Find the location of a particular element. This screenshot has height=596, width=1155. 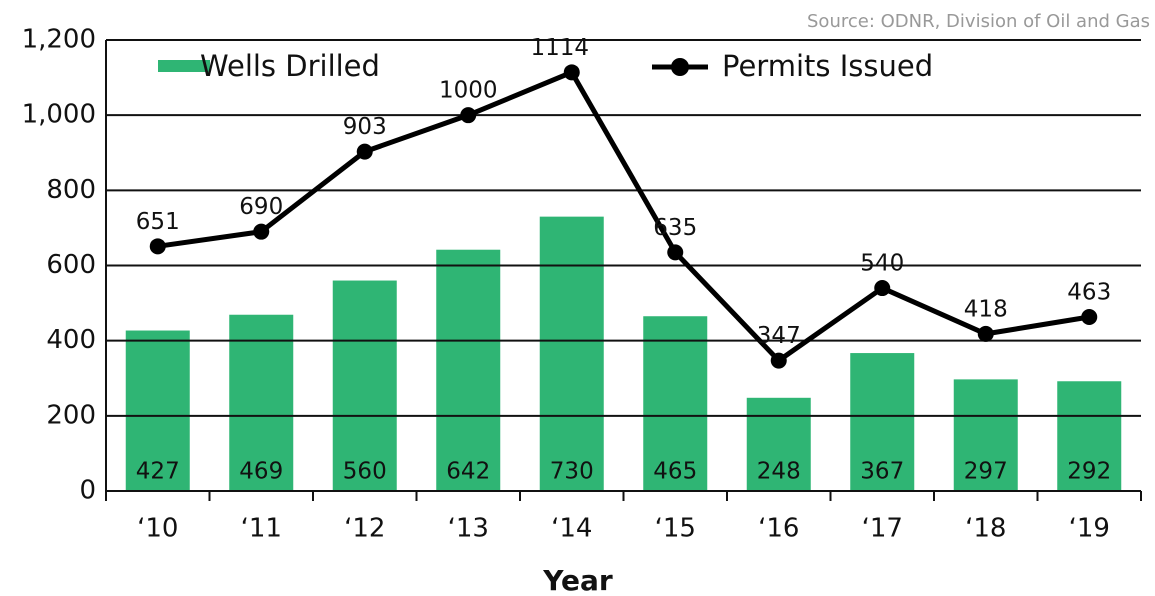

line-value-label: 1000 is located at coordinates (468, 91).